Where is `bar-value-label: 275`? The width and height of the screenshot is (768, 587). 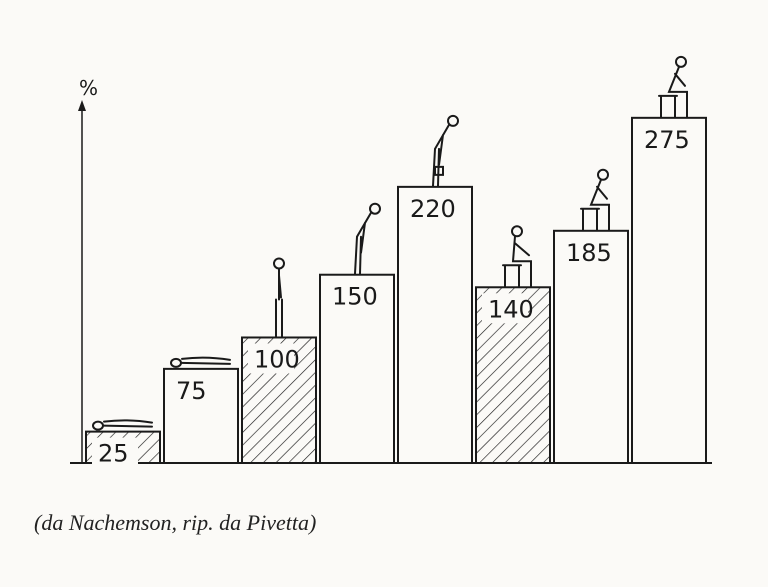
bar-value-label: 275 is located at coordinates (667, 140).